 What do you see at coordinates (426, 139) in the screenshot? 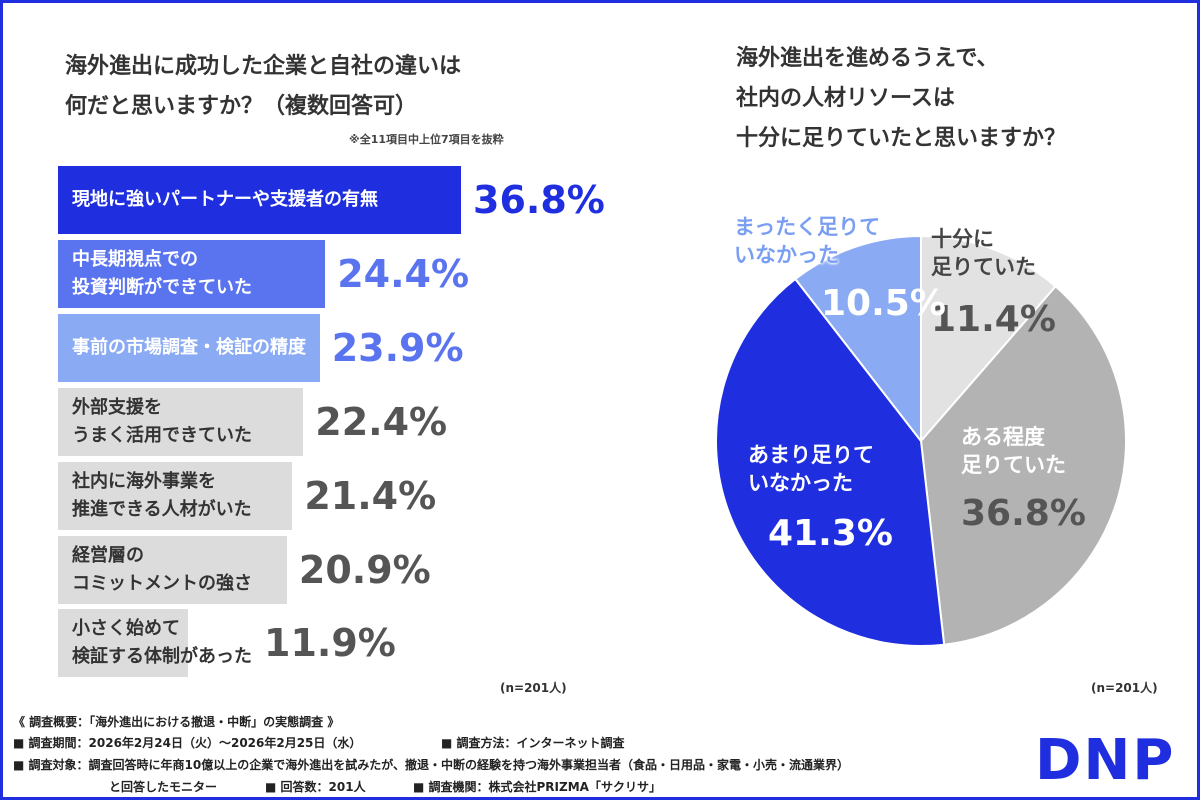
I see `bar-subtitle: ※全11項目中上位7項目を抜粋` at bounding box center [426, 139].